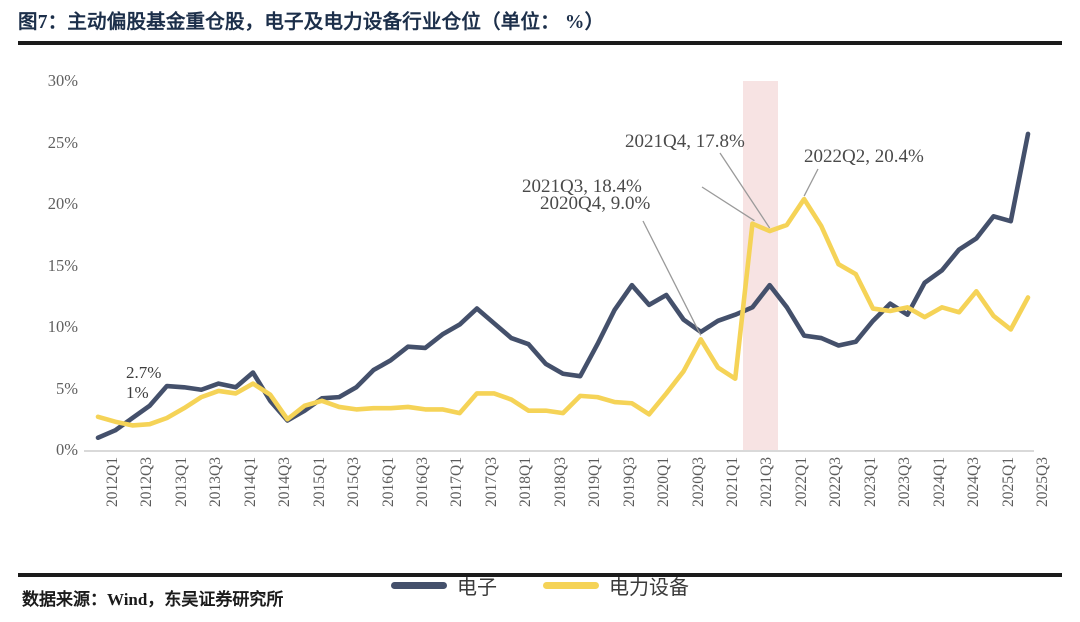 This screenshot has height=622, width=1080. I want to click on legend-item-electronics: 电子, so click(444, 585).